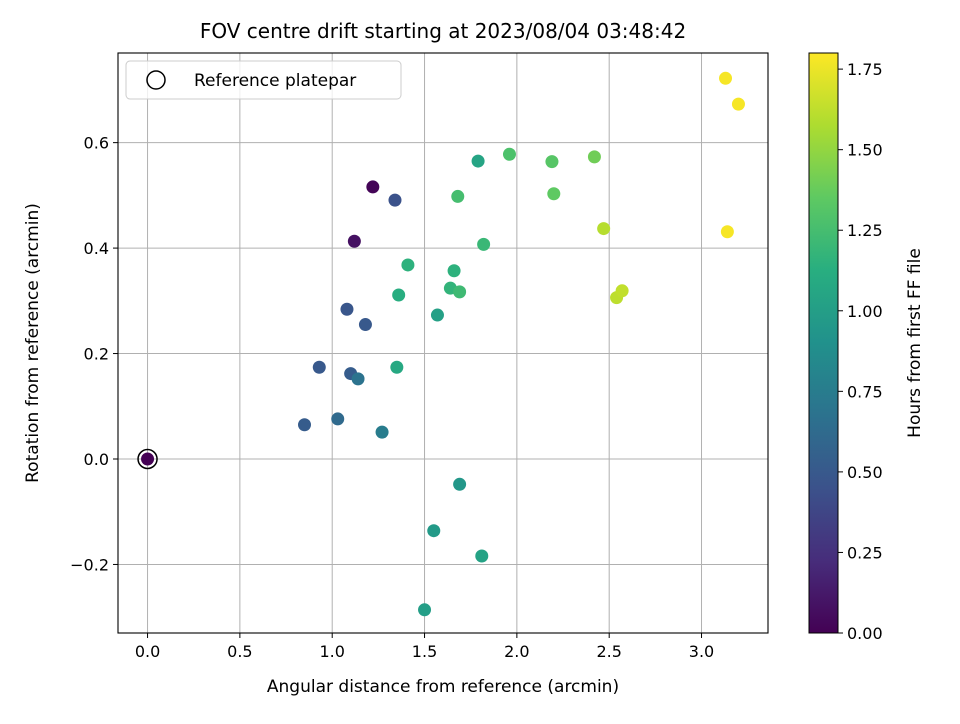 The height and width of the screenshot is (724, 960). Describe the element at coordinates (865, 230) in the screenshot. I see `colorbar-tick-label: 1.25` at that location.